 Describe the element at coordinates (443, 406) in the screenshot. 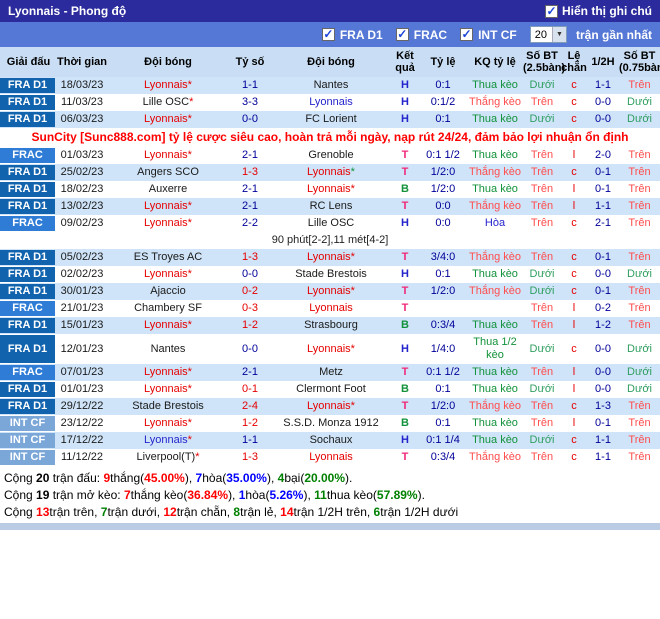

I see `handicap-odds: 1/2:0` at that location.